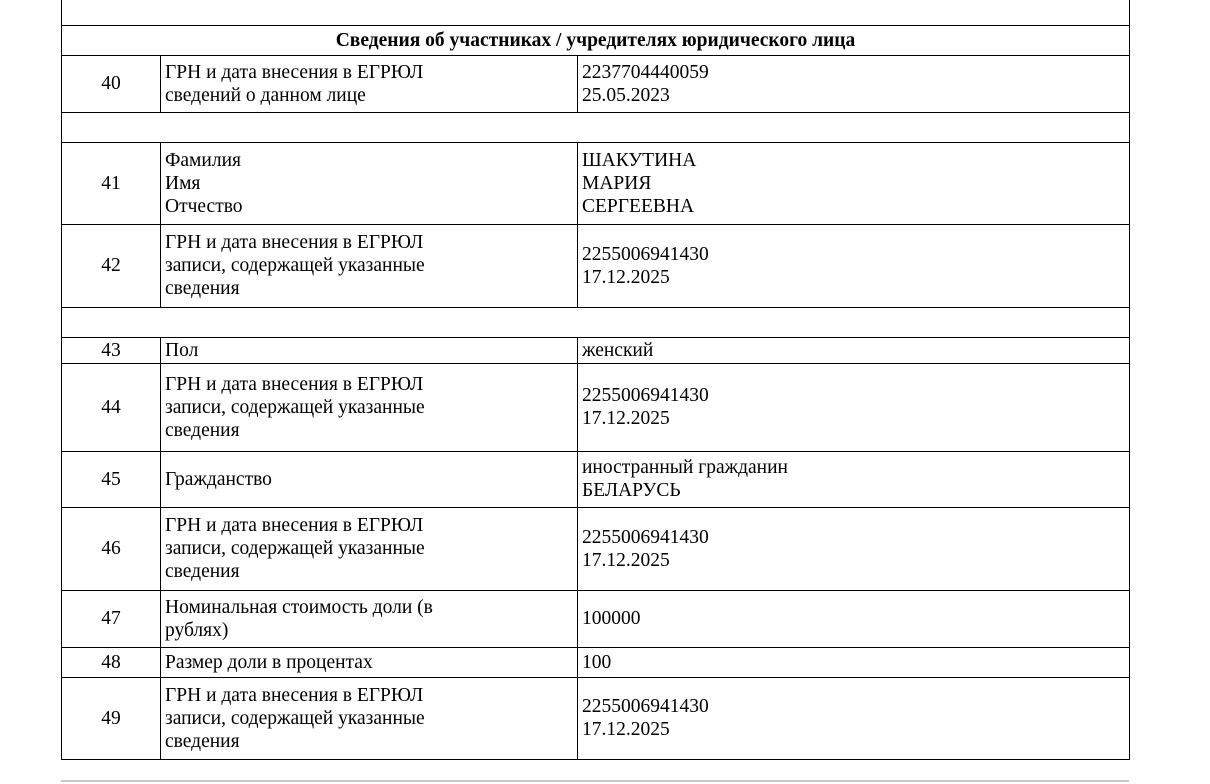 Image resolution: width=1210 pixels, height=784 pixels. Describe the element at coordinates (265, 95) in the screenshot. I see `label-line: сведений о данном лице` at that location.